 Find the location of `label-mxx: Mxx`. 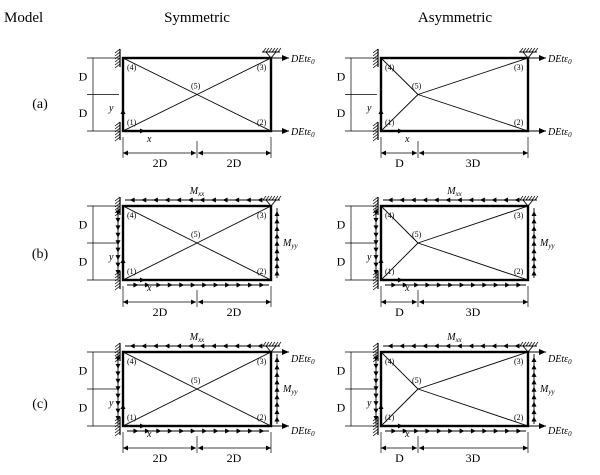

label-mxx: Mxx is located at coordinates (197, 192).